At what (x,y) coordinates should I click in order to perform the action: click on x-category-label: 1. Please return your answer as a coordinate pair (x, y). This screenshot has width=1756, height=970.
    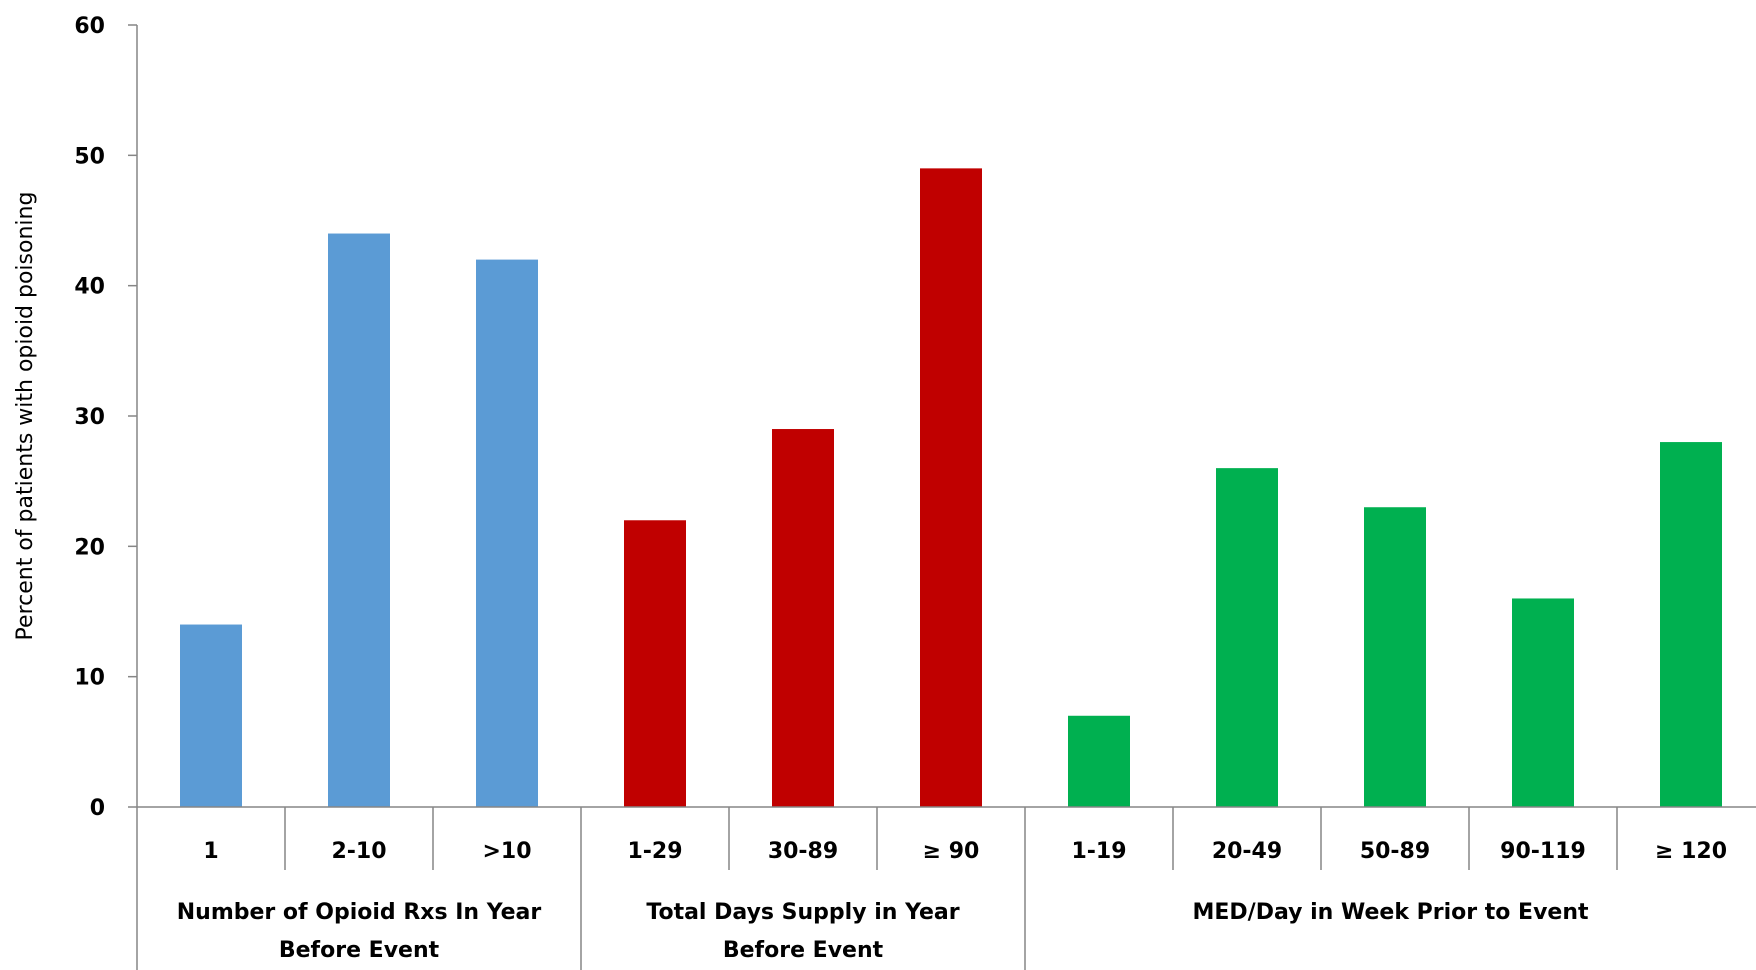
    Looking at the image, I should click on (210, 851).